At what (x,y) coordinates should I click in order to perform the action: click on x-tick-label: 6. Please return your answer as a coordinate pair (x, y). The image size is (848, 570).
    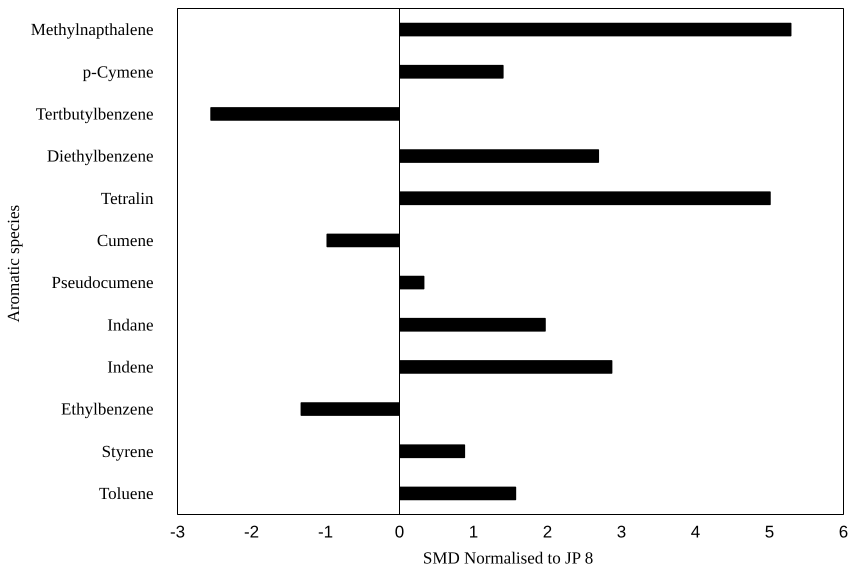
    Looking at the image, I should click on (843, 532).